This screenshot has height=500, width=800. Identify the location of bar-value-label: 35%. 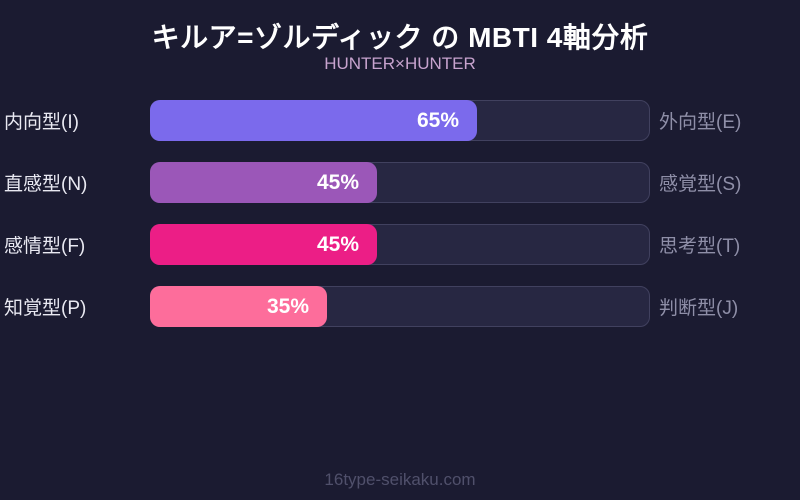
(287, 306).